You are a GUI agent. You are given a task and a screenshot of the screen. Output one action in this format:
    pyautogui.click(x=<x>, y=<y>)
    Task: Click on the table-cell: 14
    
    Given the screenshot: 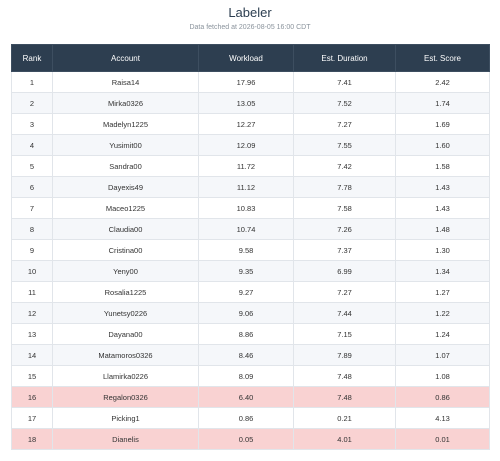 What is the action you would take?
    pyautogui.click(x=32, y=355)
    